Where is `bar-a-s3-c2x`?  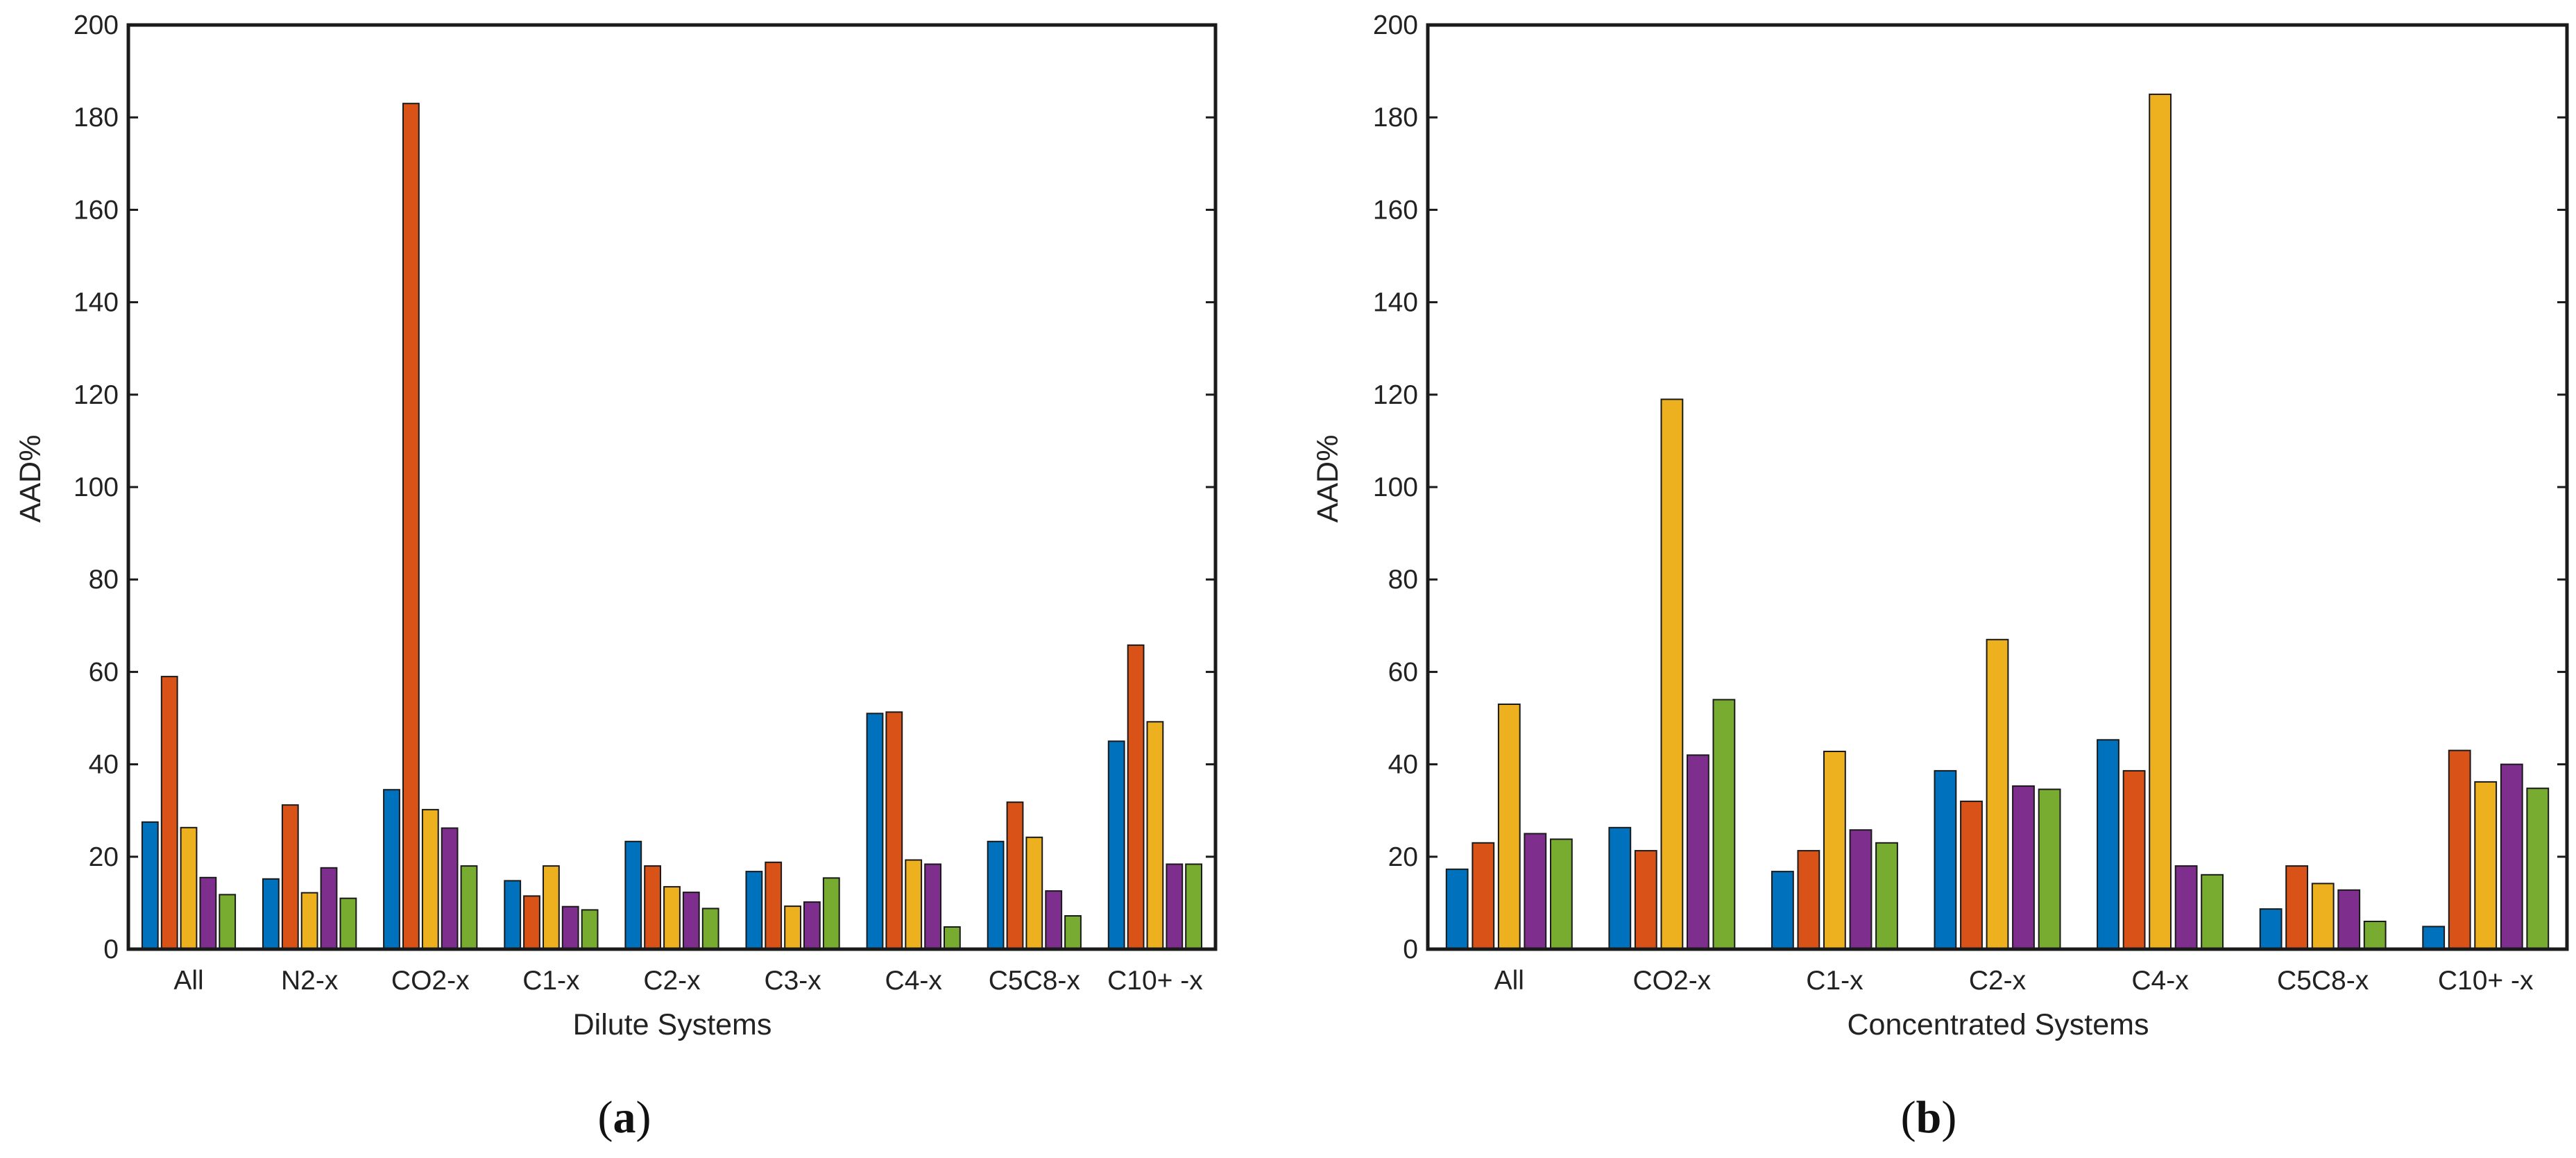
bar-a-s3-c2x is located at coordinates (672, 918).